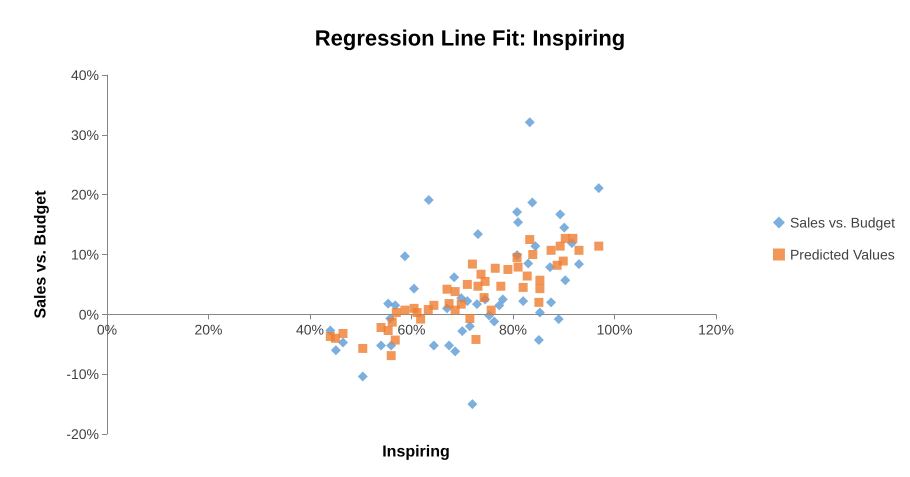 Image resolution: width=910 pixels, height=477 pixels. Describe the element at coordinates (84, 194) in the screenshot. I see `y-tick-label: 20%` at that location.